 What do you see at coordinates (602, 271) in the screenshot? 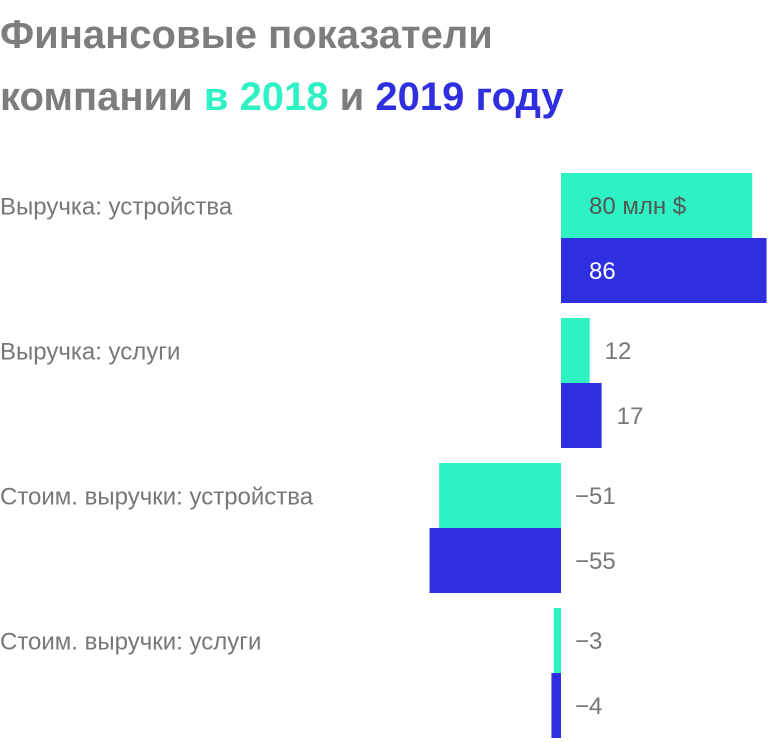
I see `data-label: 86` at bounding box center [602, 271].